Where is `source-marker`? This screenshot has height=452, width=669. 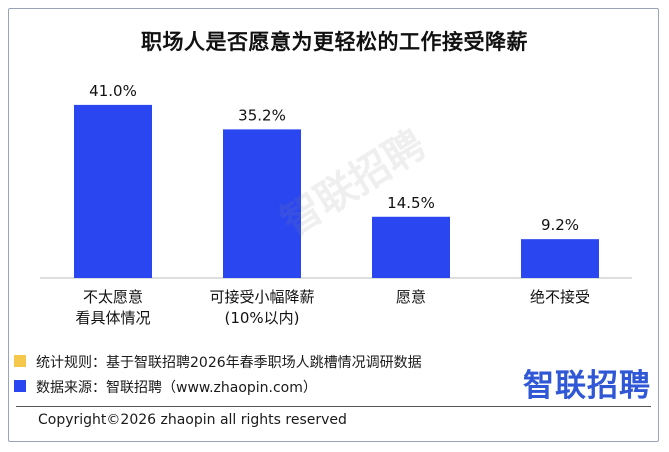 source-marker is located at coordinates (20, 386).